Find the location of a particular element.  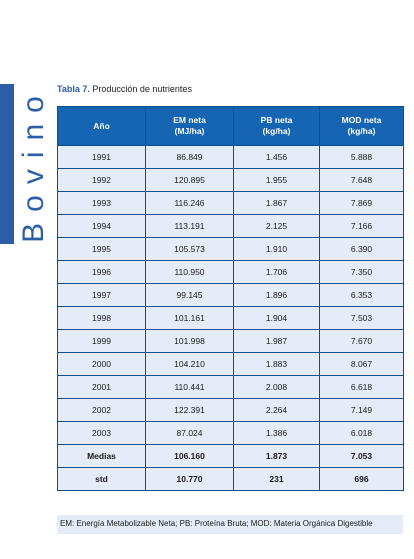

cell-year: 1996 is located at coordinates (101, 272).